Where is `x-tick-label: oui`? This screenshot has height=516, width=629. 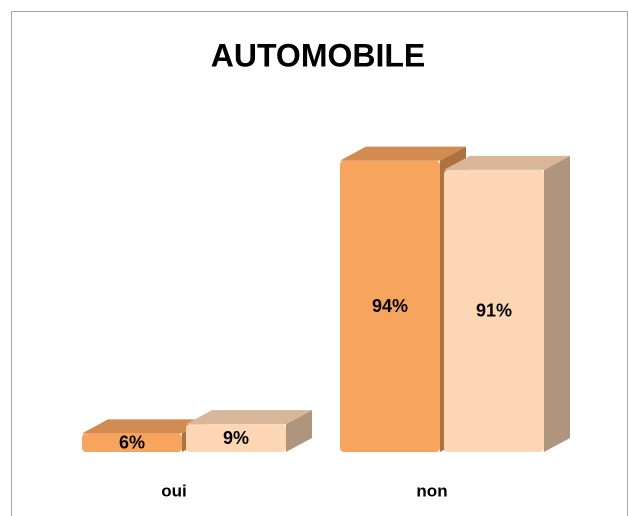
x-tick-label: oui is located at coordinates (174, 490).